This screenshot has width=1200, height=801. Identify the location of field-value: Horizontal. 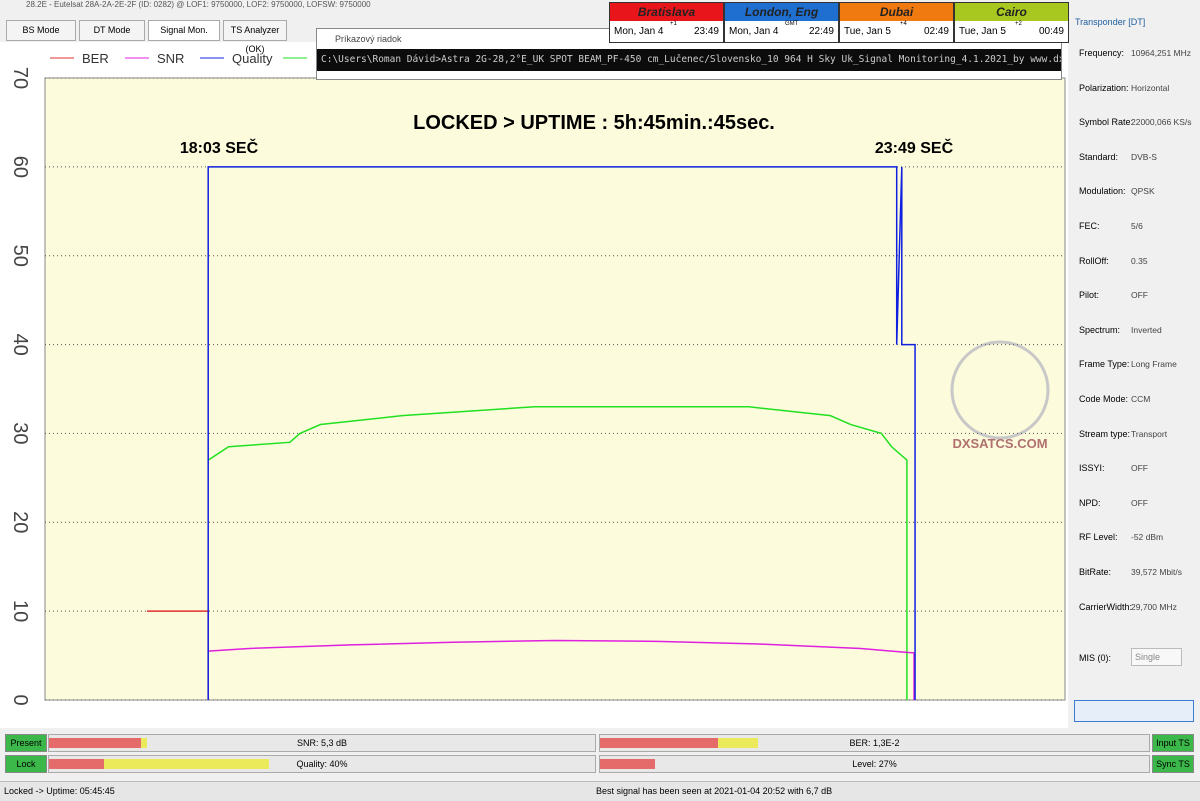
(1150, 87).